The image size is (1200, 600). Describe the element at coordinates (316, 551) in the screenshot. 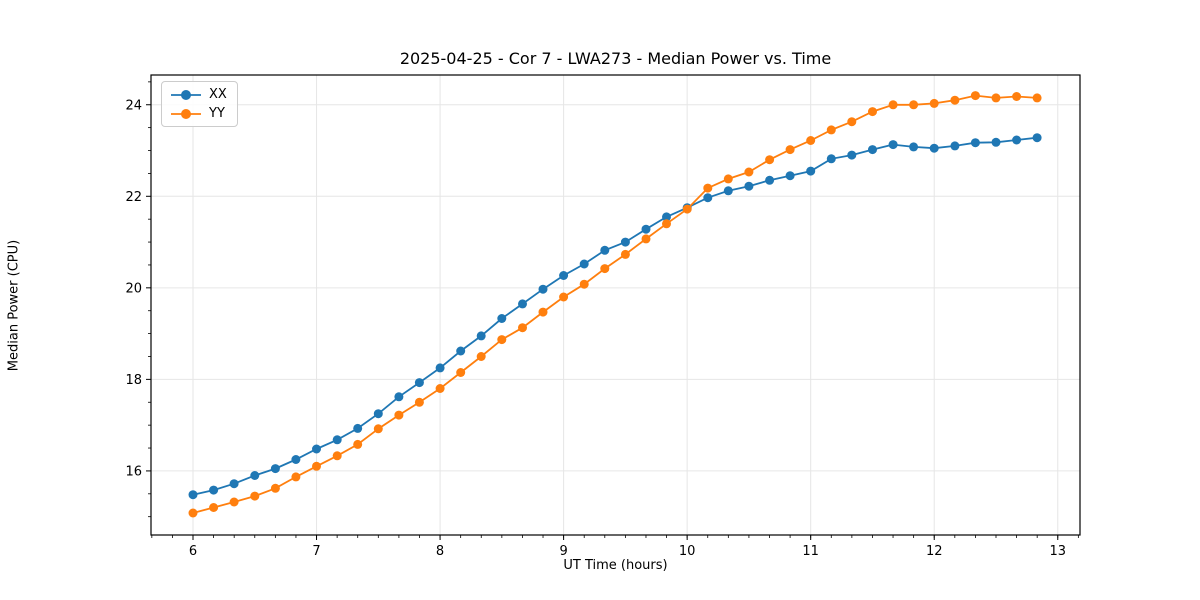

I see `x-tick-label: 7` at that location.